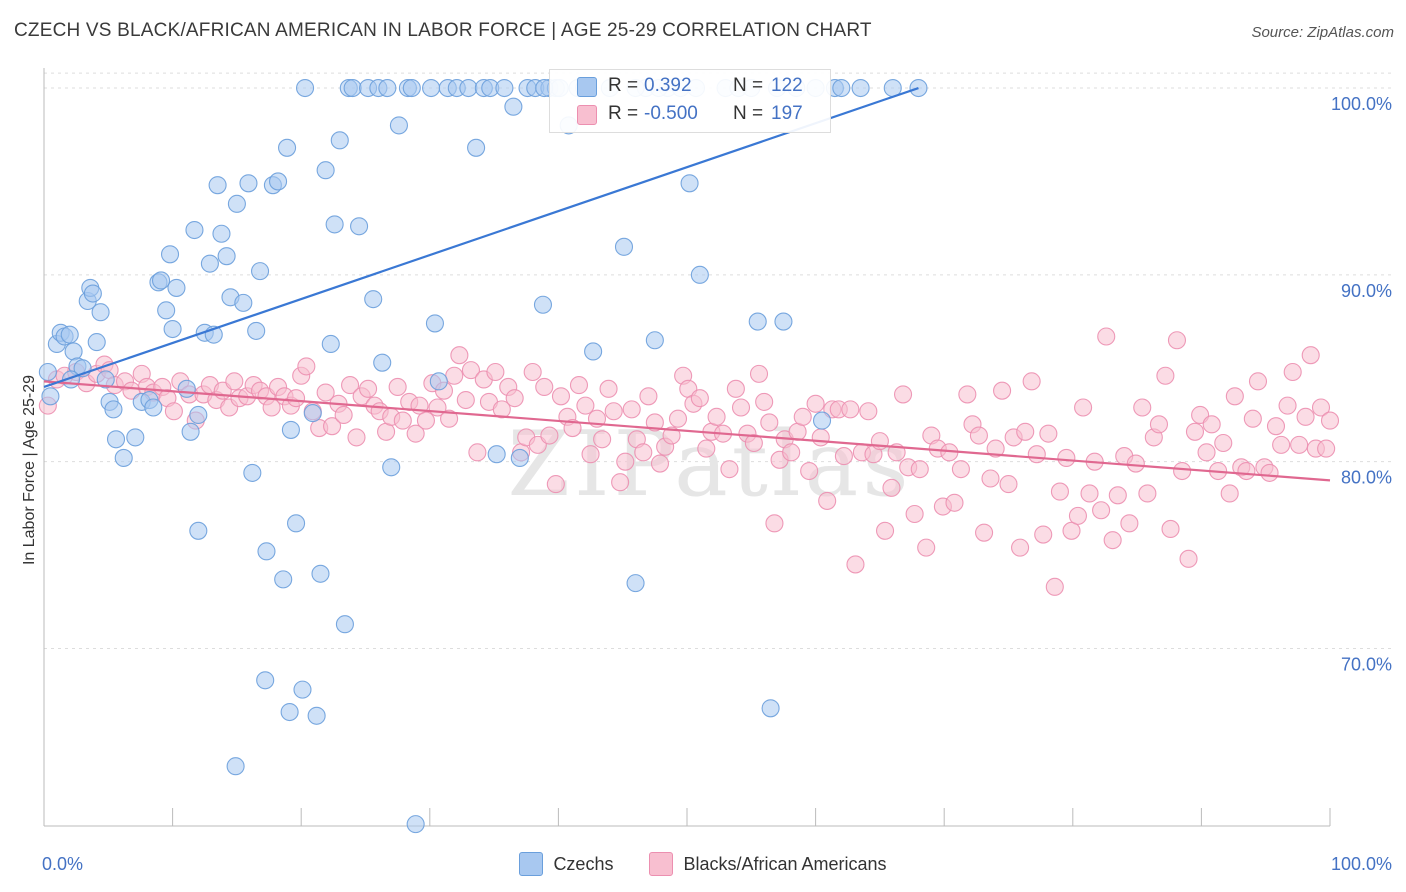  Describe the element at coordinates (671, 113) in the screenshot. I see `black-r-value: -0.500` at that location.